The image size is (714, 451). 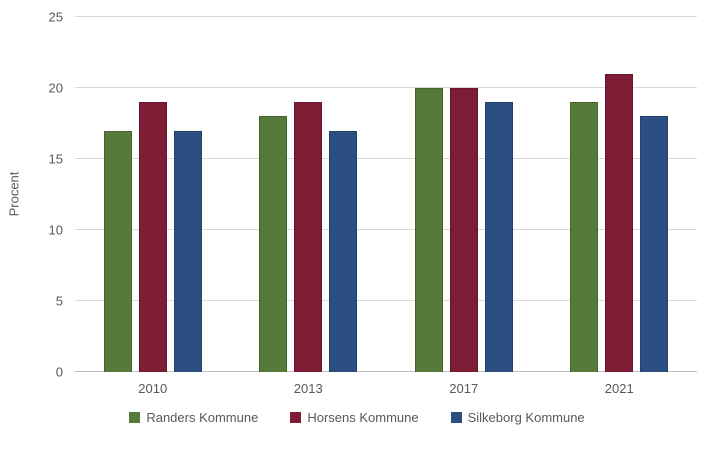 What do you see at coordinates (202, 417) in the screenshot?
I see `legend-label: Randers Kommune` at bounding box center [202, 417].